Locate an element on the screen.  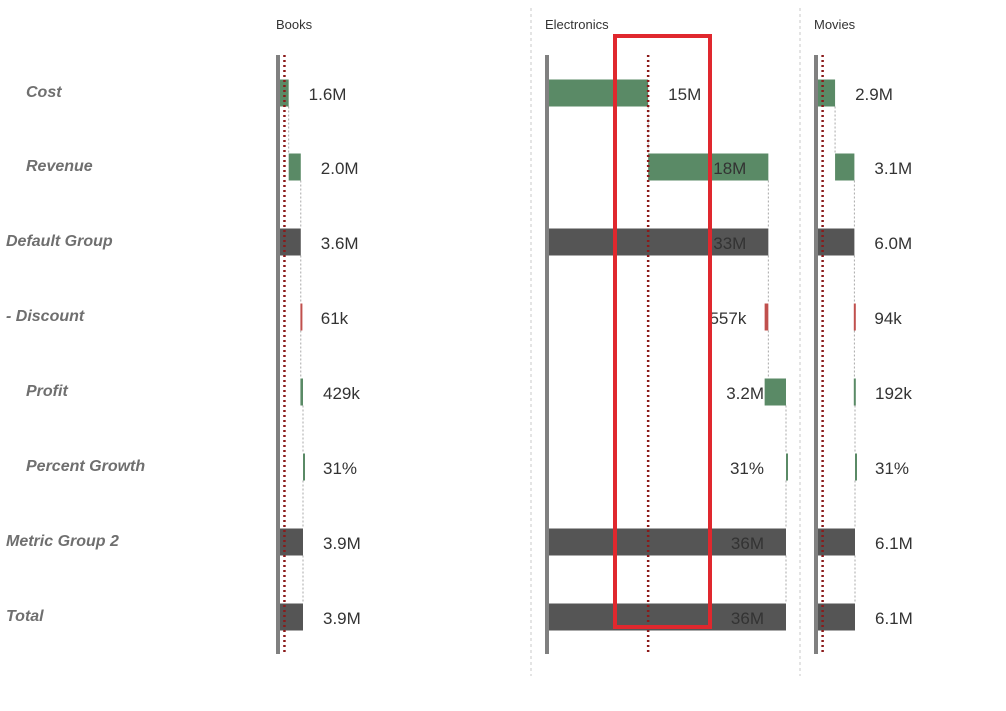
row-label-discount: - Discount is located at coordinates (45, 316).